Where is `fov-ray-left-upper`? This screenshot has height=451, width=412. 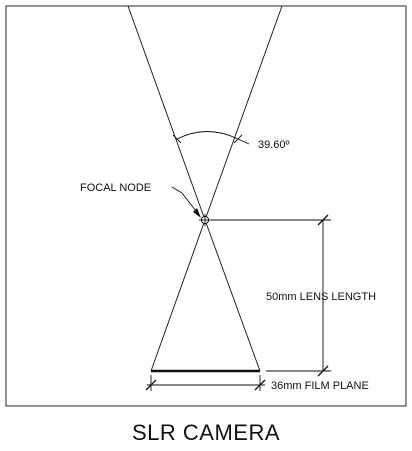 fov-ray-left-upper is located at coordinates (166, 113).